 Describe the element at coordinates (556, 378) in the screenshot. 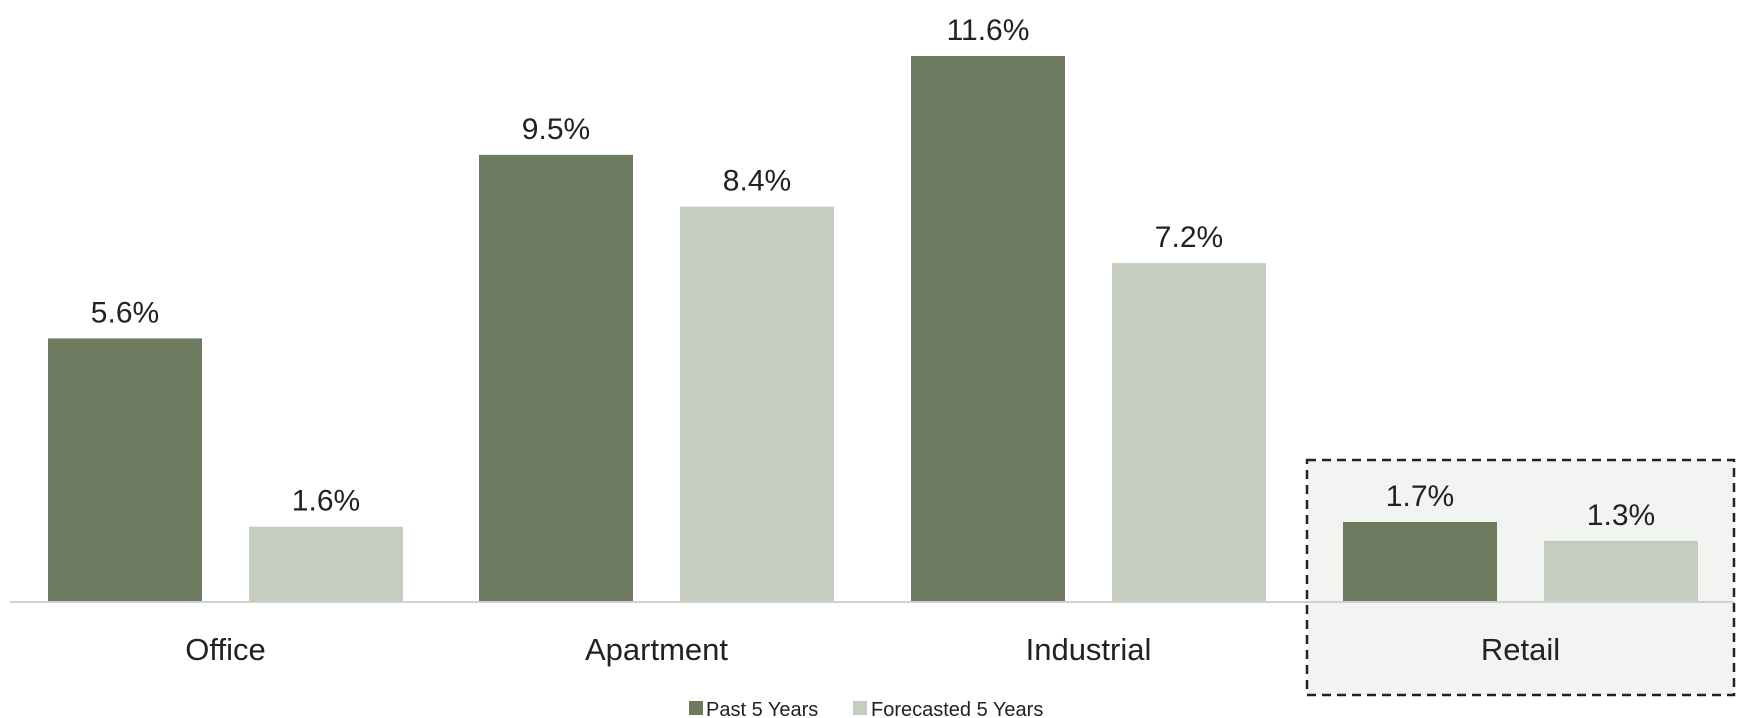

I see `bar-apartment-past-5-years` at that location.